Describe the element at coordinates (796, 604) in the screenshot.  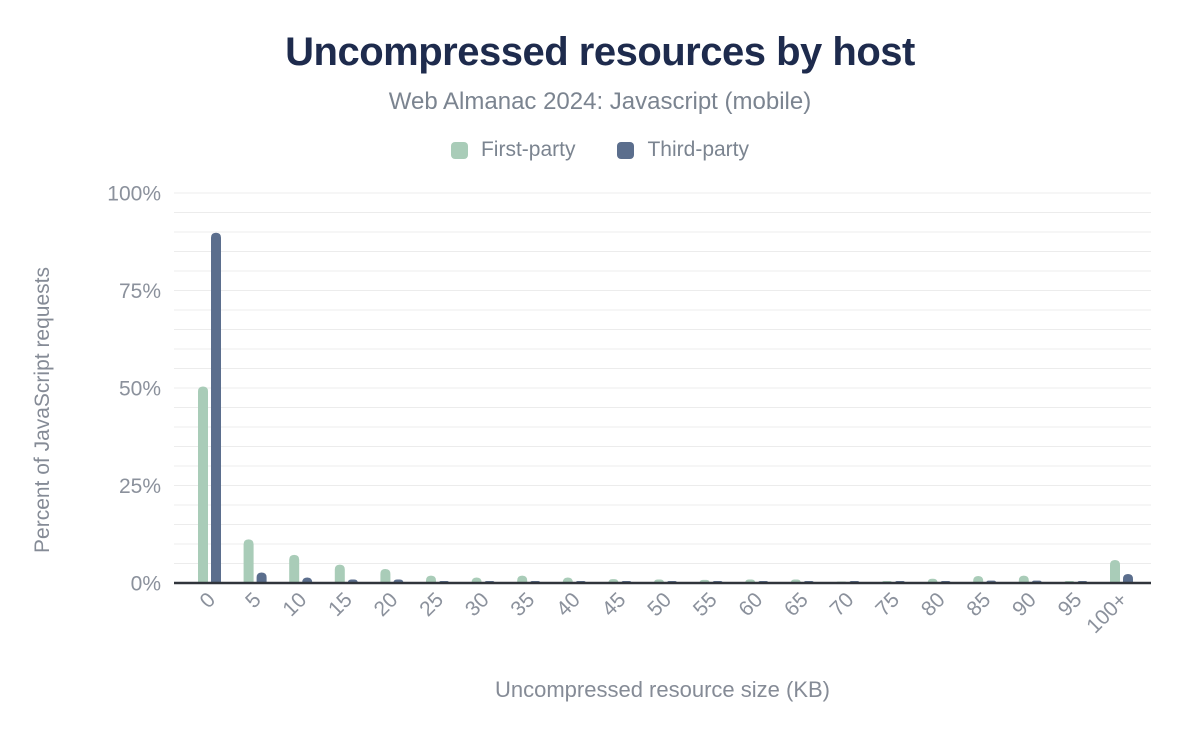
I see `x-tick-label: 65` at that location.